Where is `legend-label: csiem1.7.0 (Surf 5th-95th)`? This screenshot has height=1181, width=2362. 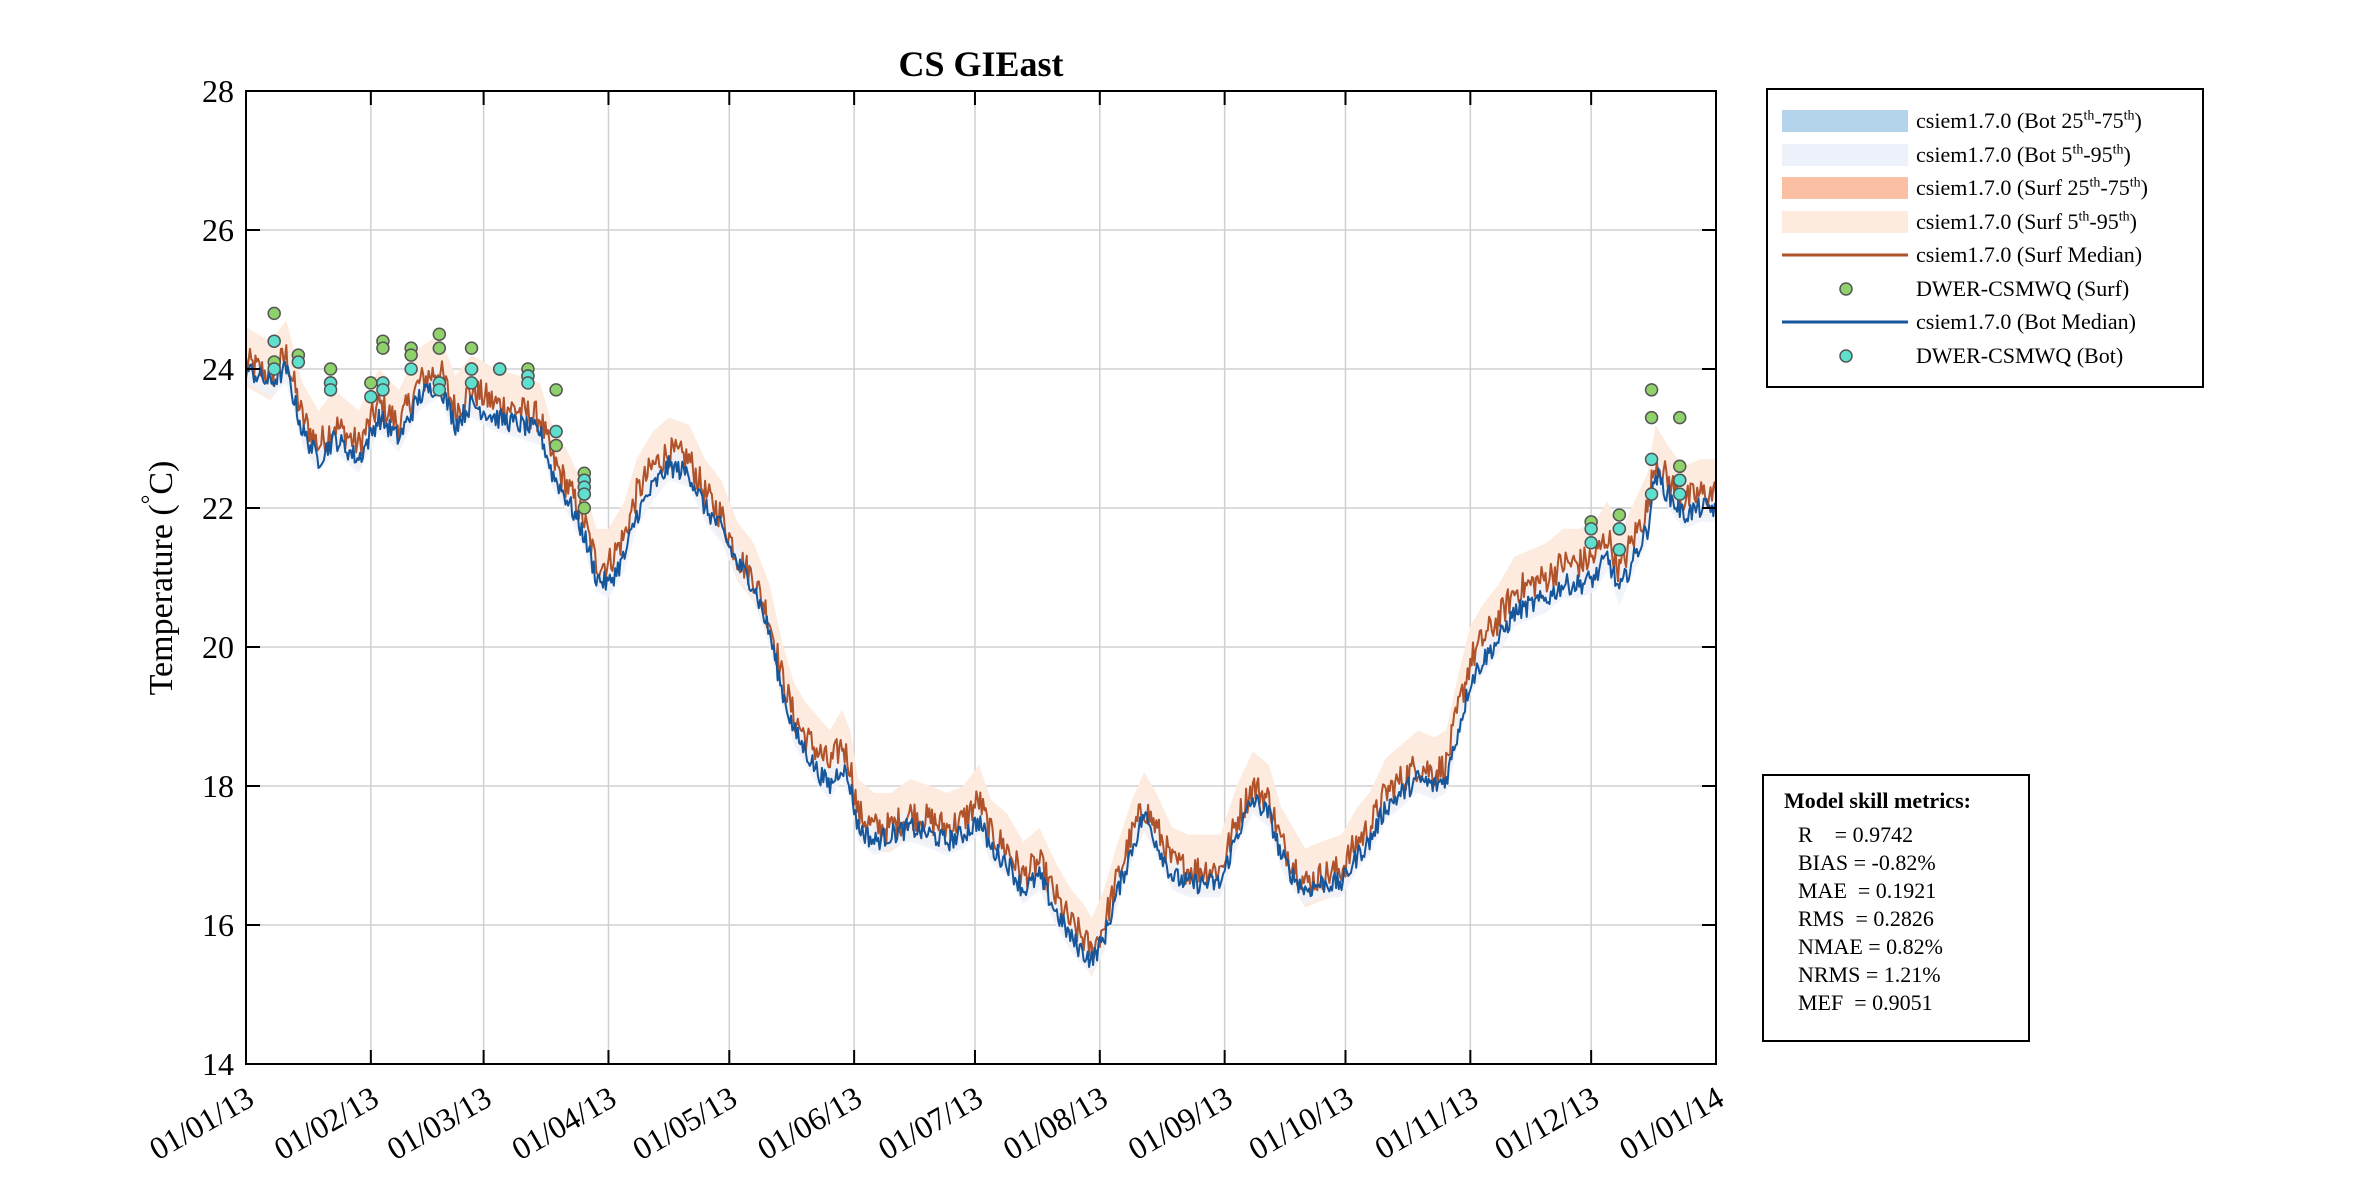 legend-label: csiem1.7.0 (Surf 5th-95th) is located at coordinates (2026, 222).